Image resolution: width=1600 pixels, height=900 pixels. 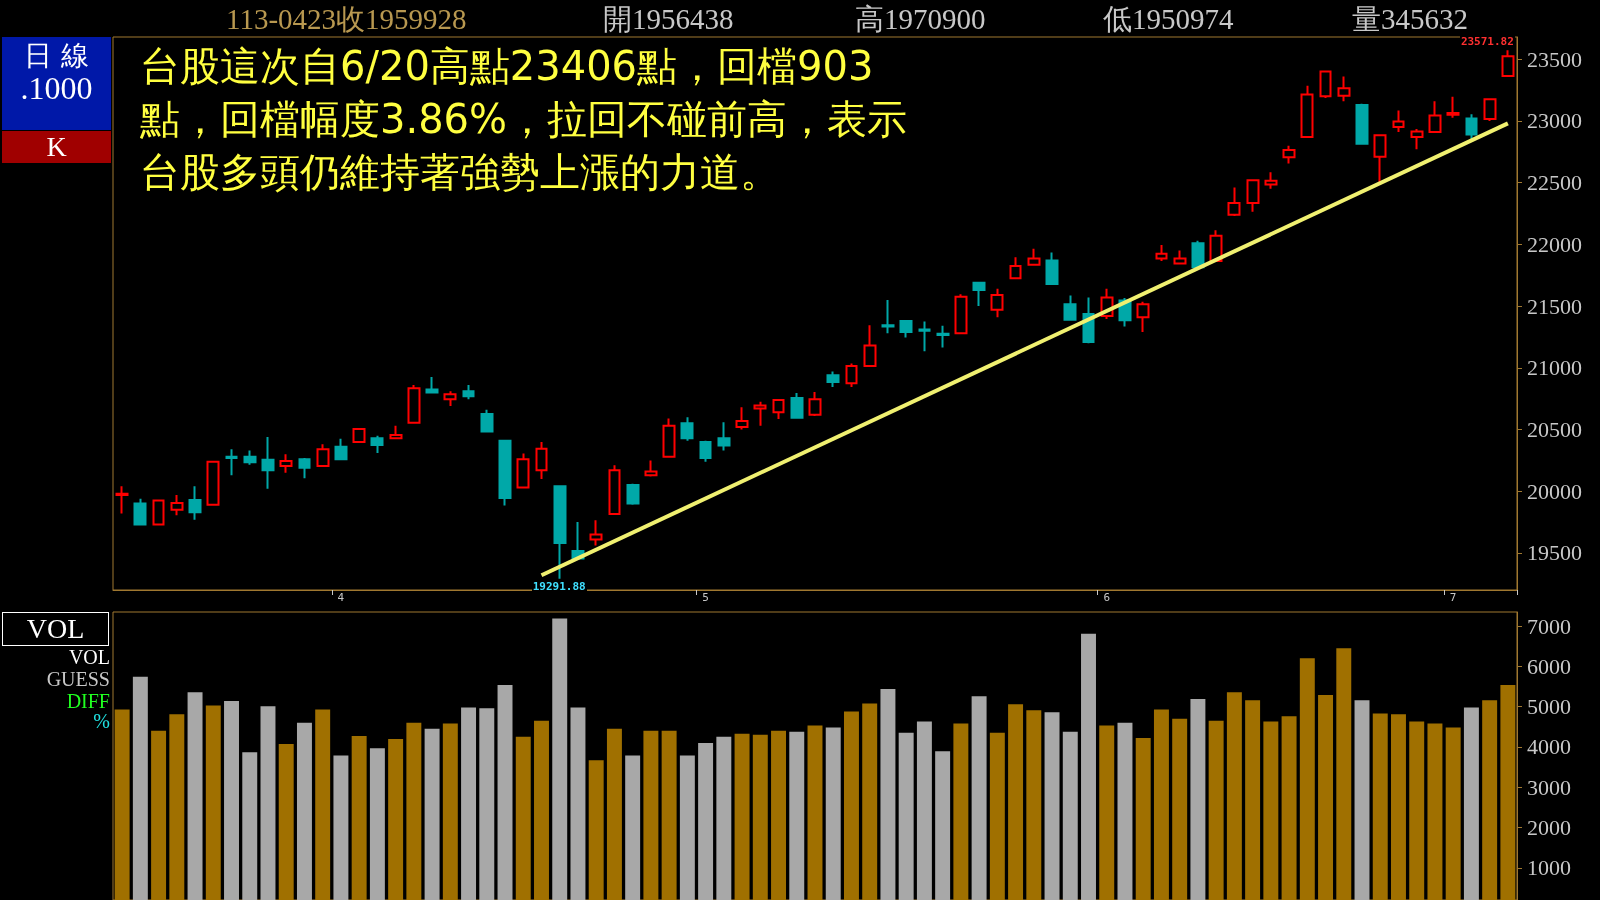 I want to click on y-tick-label: 22000, so click(x=1554, y=244).